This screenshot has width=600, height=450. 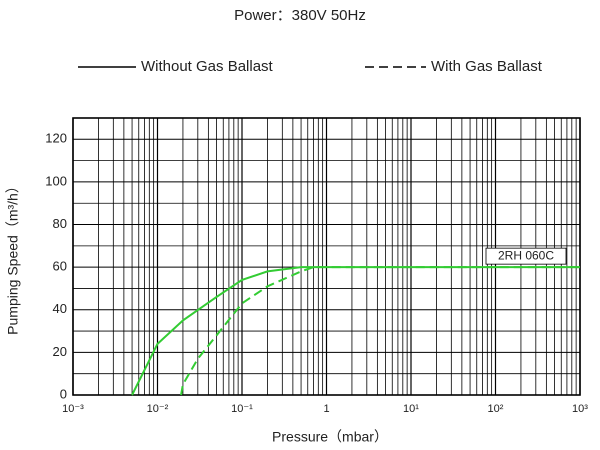 What do you see at coordinates (326, 409) in the screenshot?
I see `x-tick-label: 1` at bounding box center [326, 409].